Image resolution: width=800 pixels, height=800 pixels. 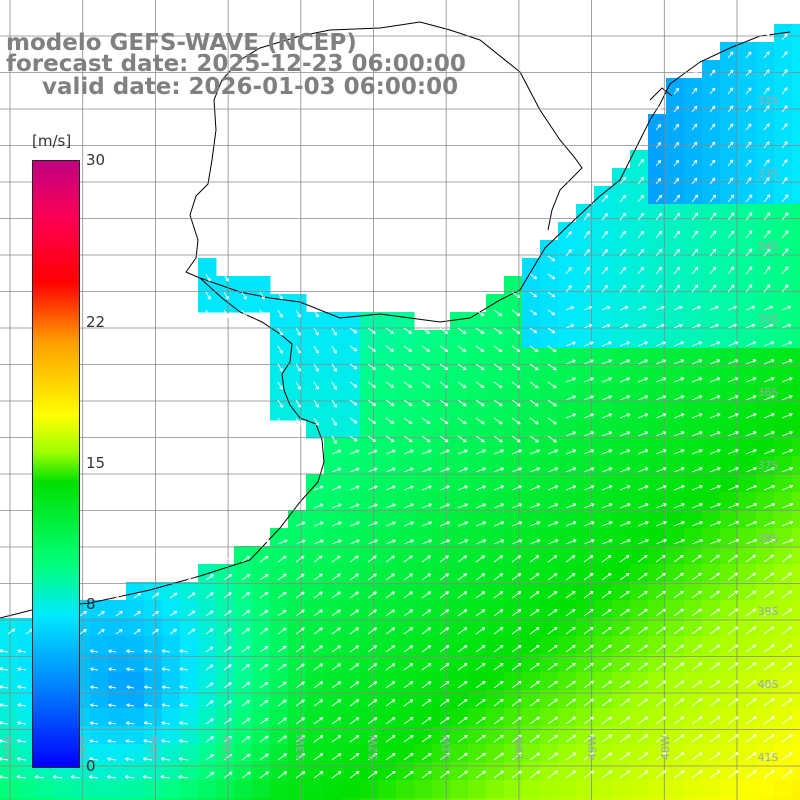 I want to click on lon-label: 53W, so click(x=300, y=747).